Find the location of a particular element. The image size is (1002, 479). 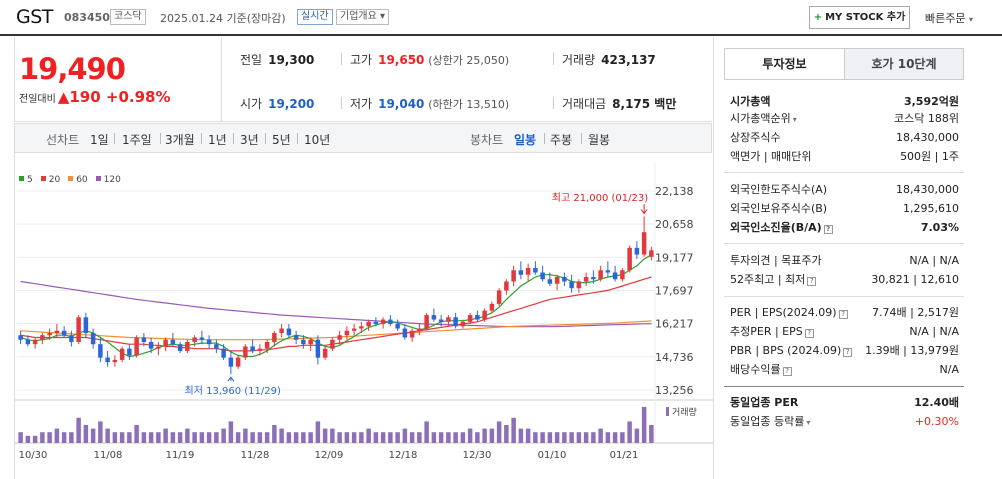

candle-monthly: 월봉 is located at coordinates (599, 140).